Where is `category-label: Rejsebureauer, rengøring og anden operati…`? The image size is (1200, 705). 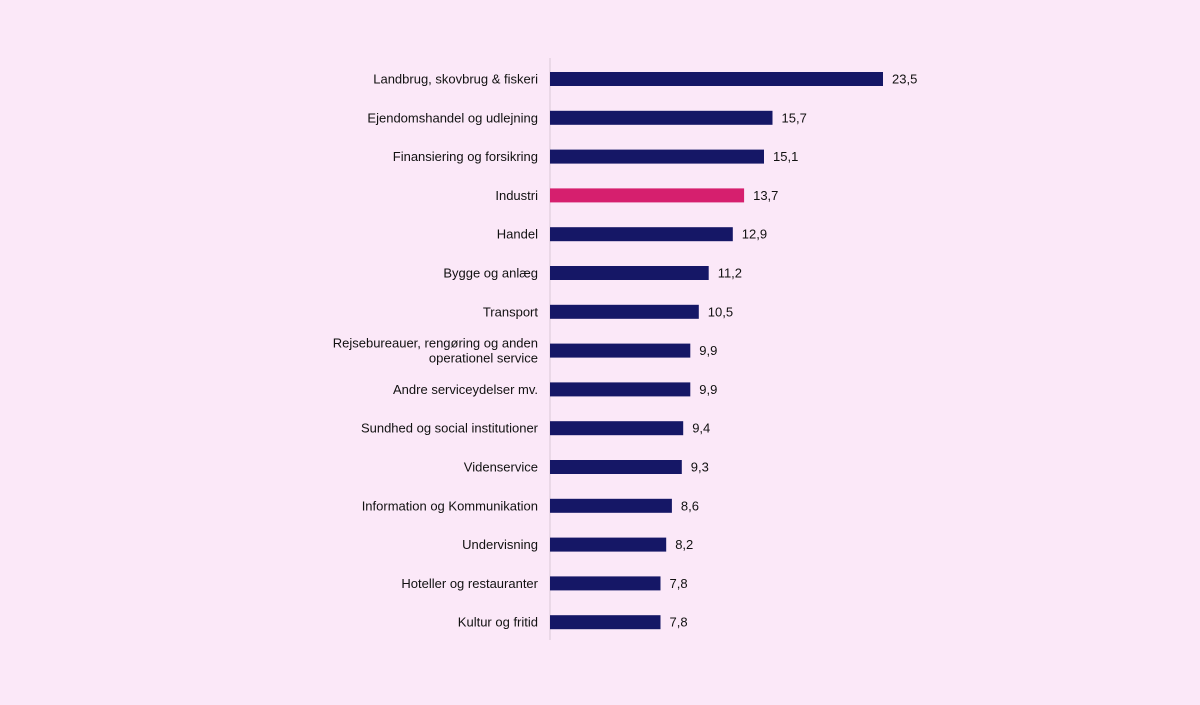
category-label: Rejsebureauer, rengøring og anden operati… is located at coordinates (435, 351).